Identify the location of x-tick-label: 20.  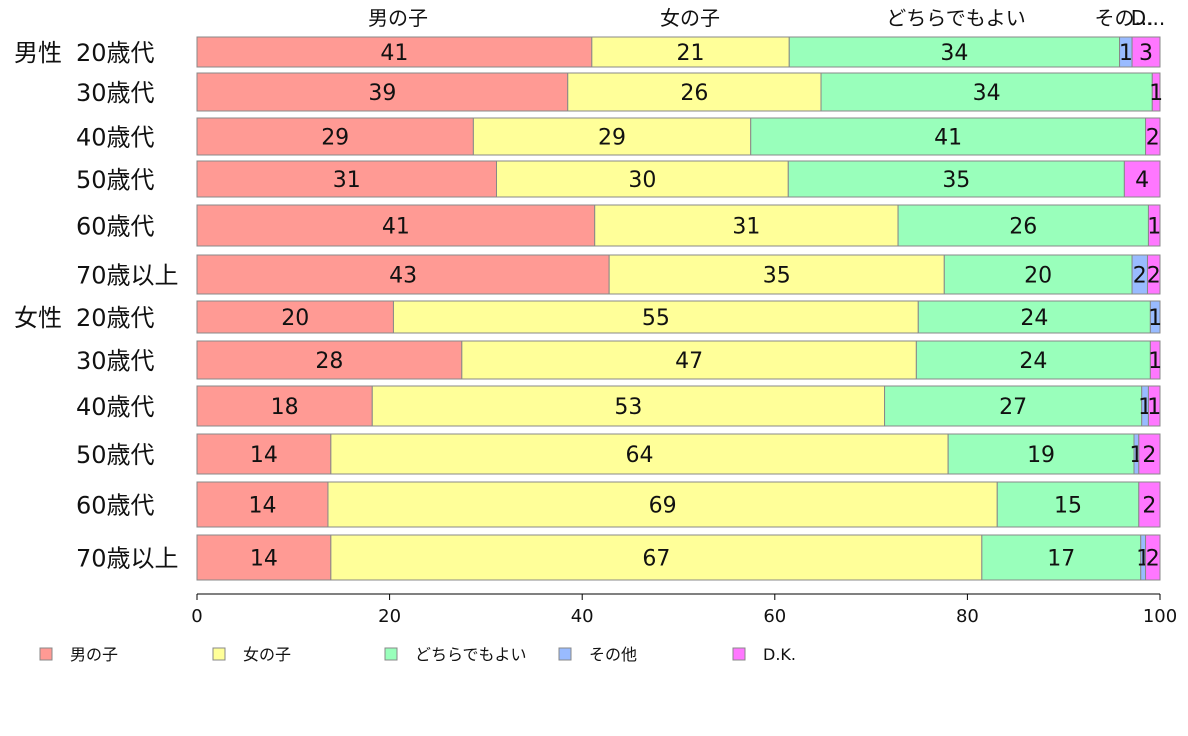
(389, 616).